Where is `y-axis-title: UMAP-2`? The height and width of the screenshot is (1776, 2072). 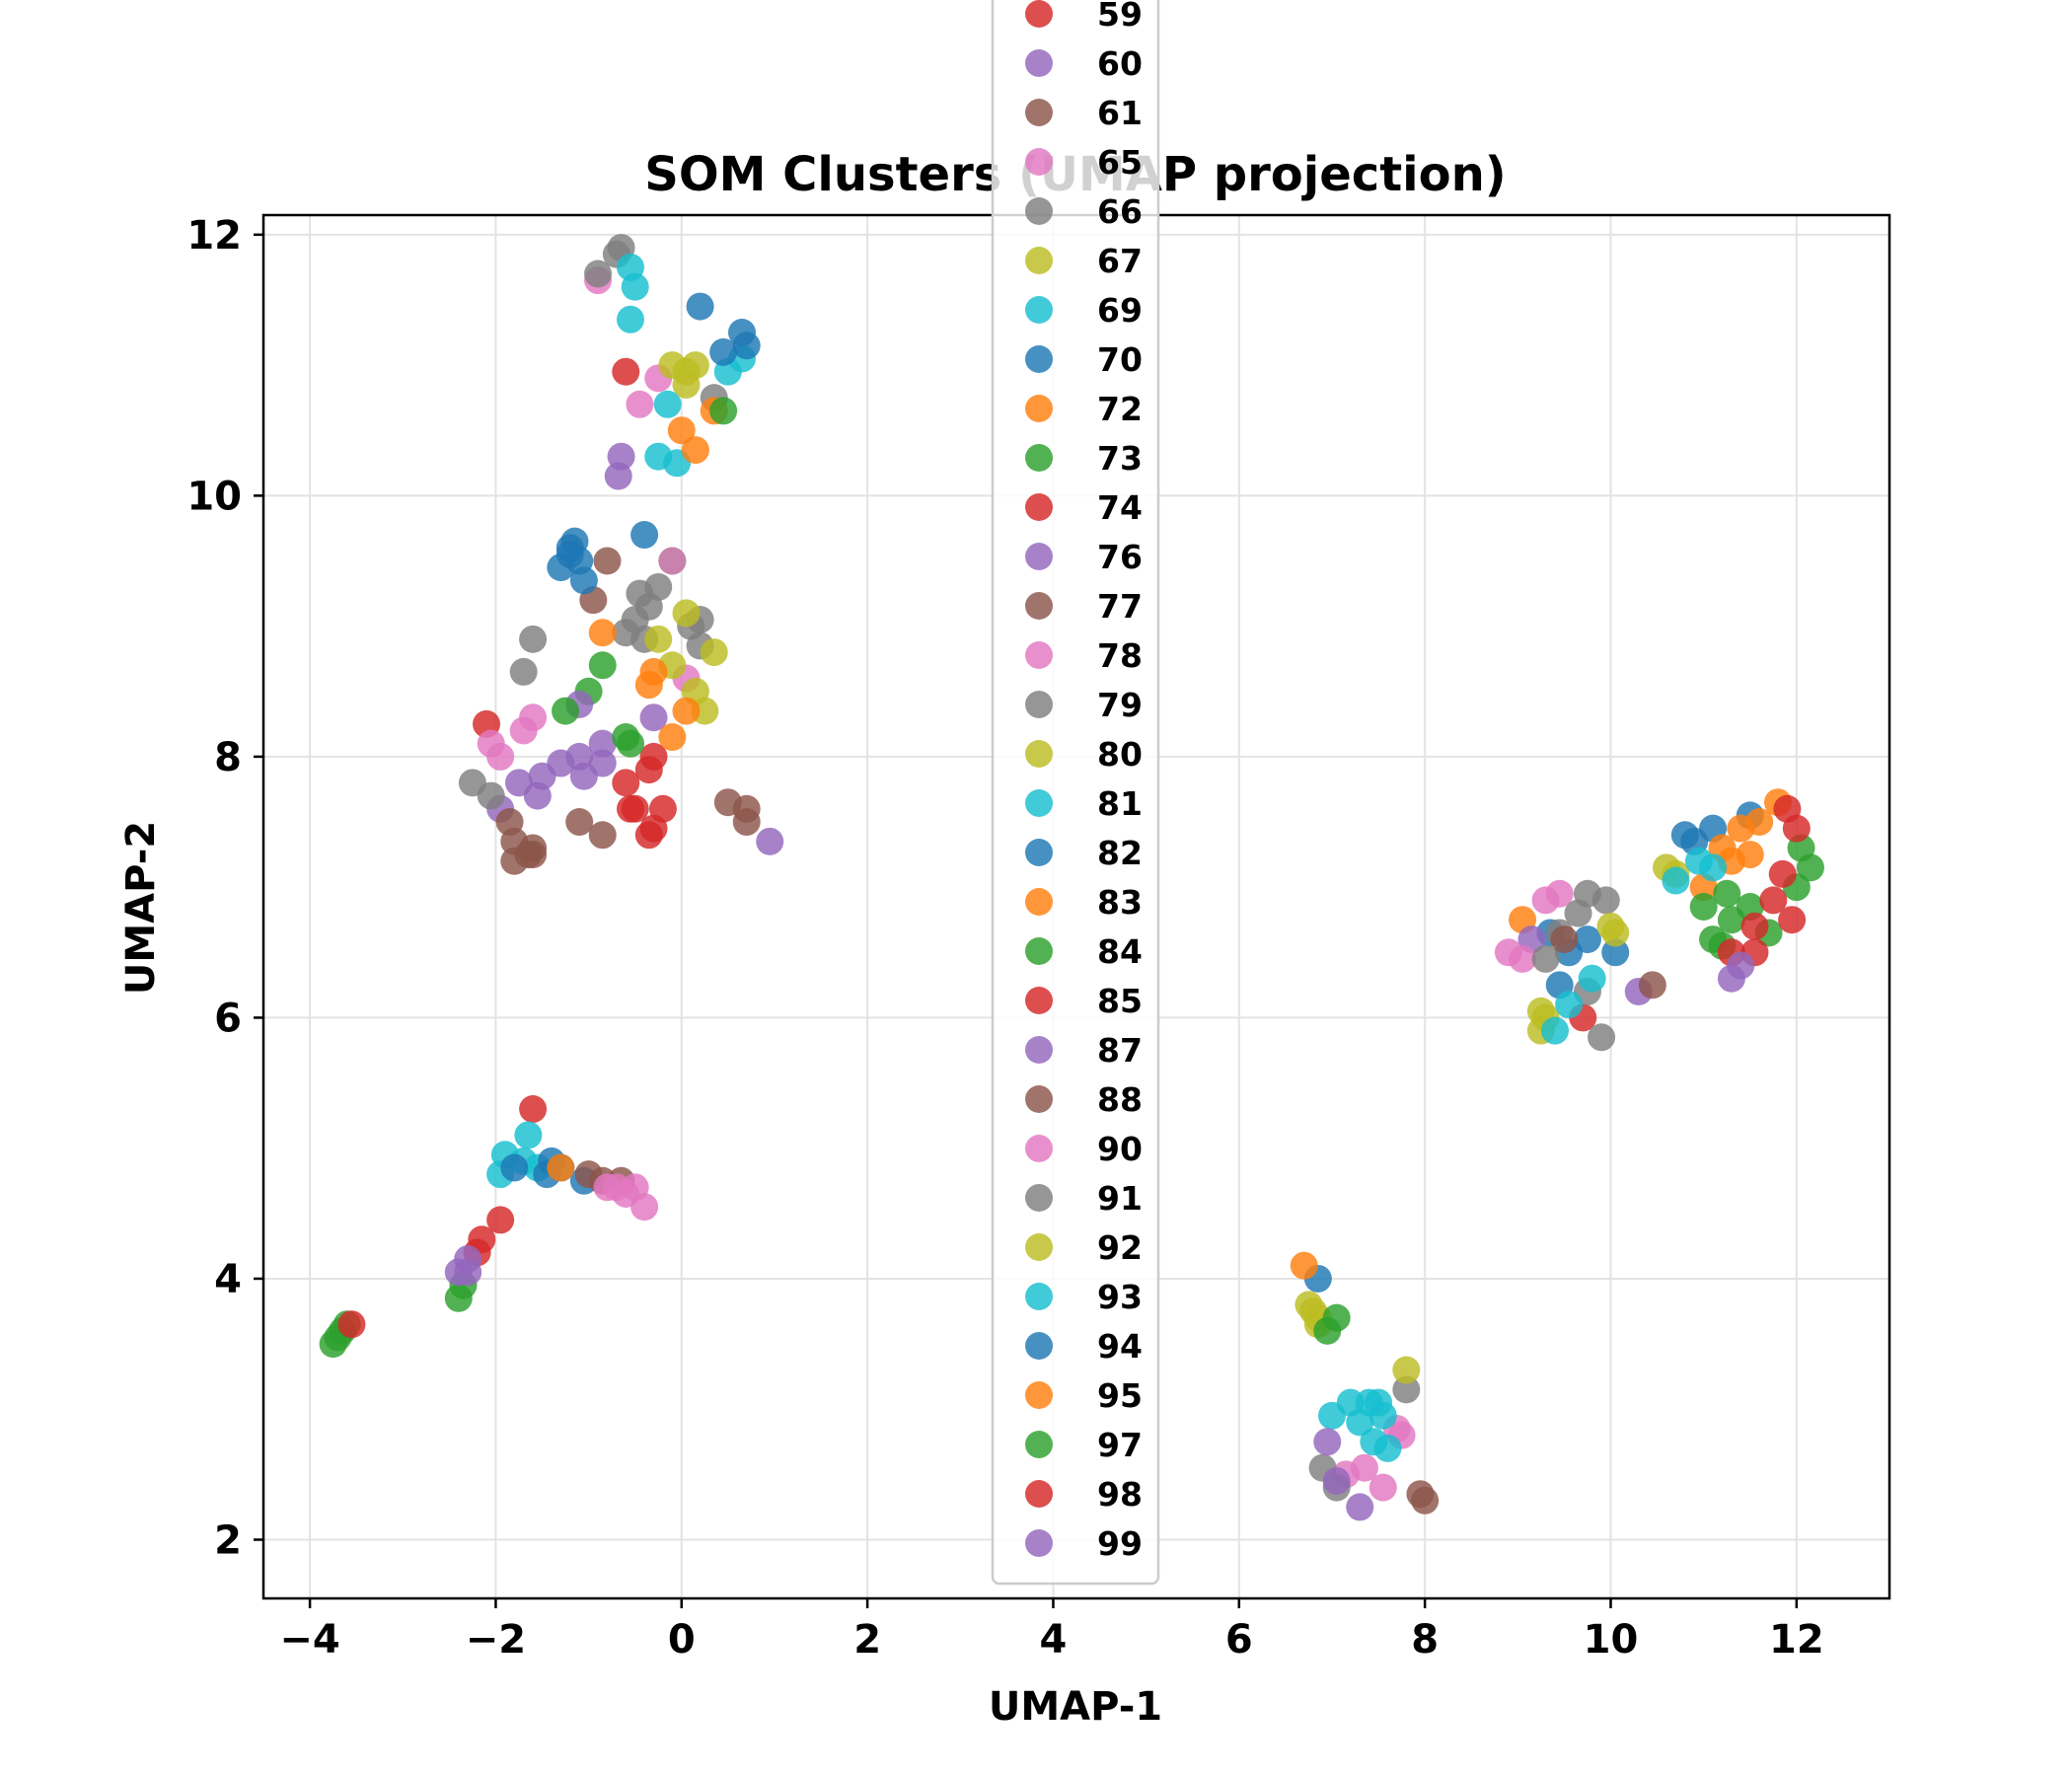
y-axis-title: UMAP-2 is located at coordinates (141, 908).